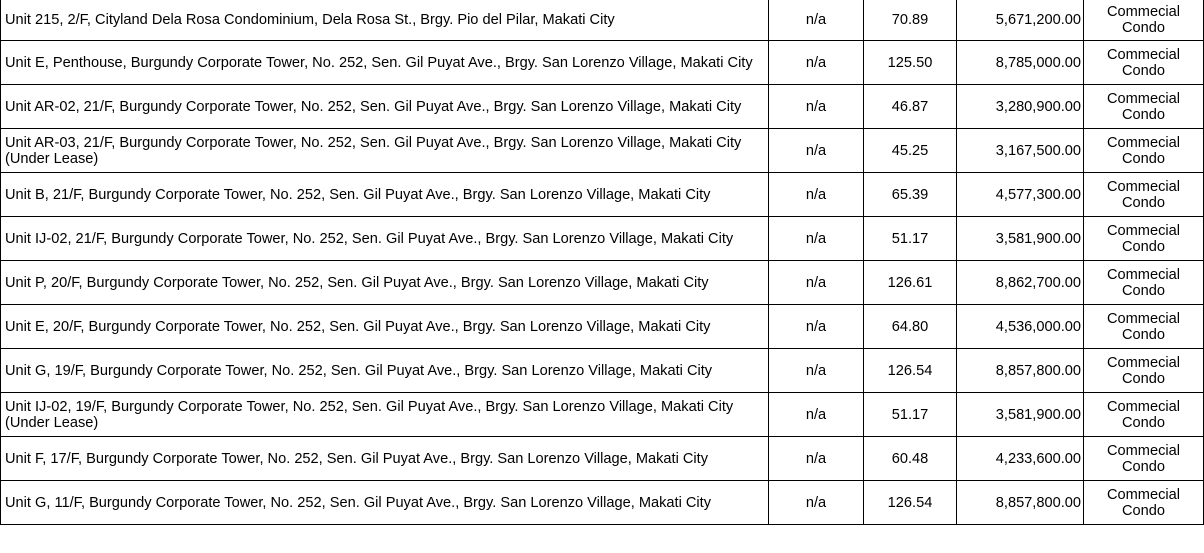 This screenshot has width=1204, height=553. Describe the element at coordinates (910, 106) in the screenshot. I see `area-cell: 46.87` at that location.